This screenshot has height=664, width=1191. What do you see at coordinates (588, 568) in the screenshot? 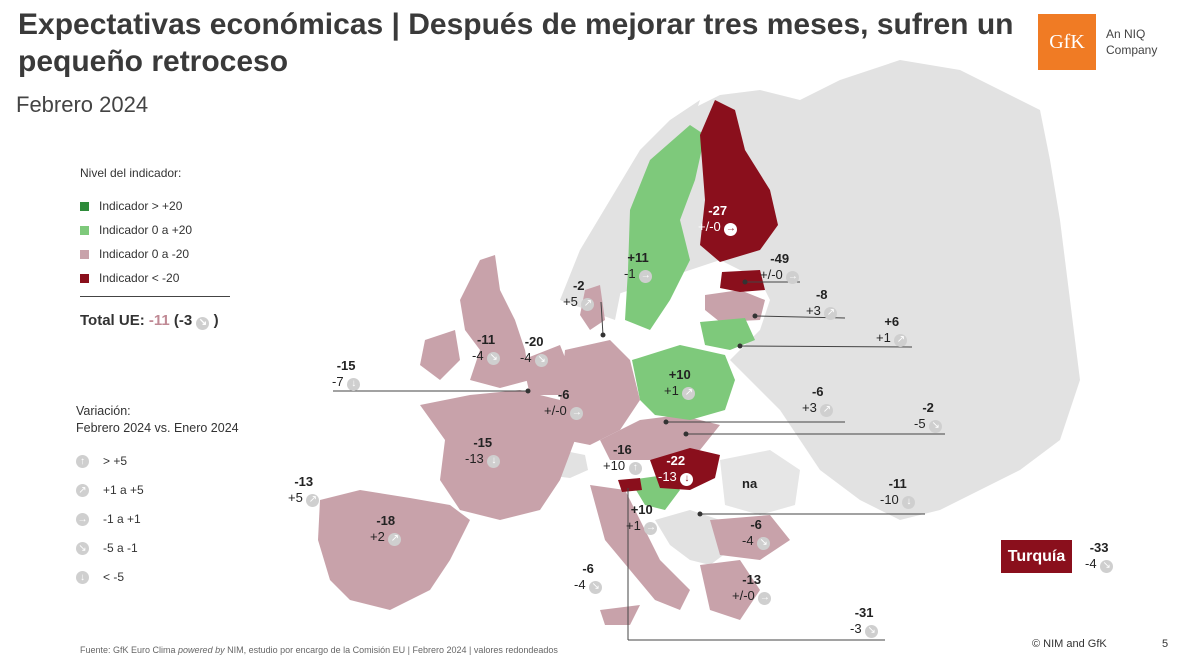
I see `italy-value: -6` at bounding box center [588, 568].